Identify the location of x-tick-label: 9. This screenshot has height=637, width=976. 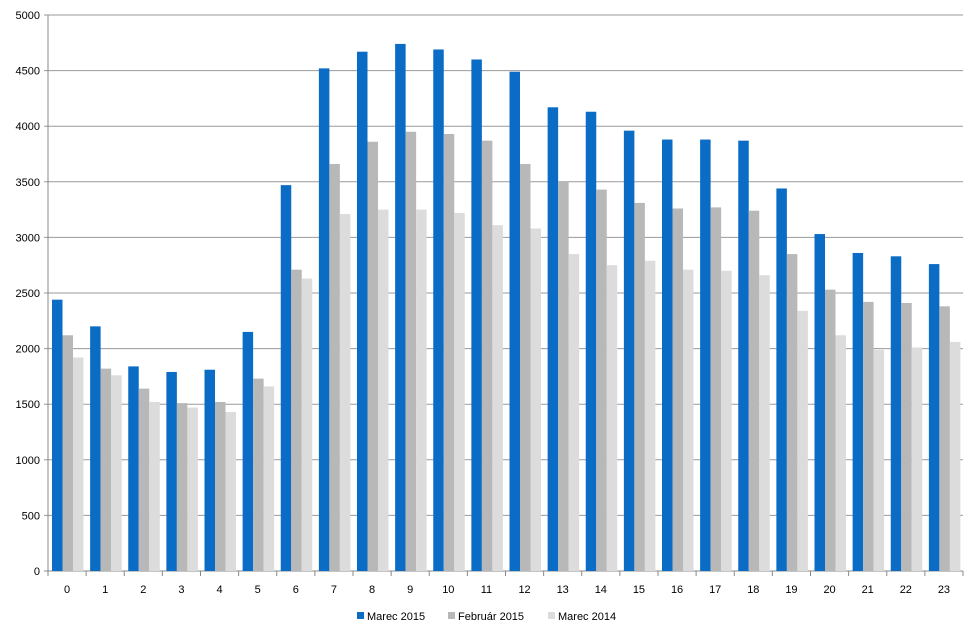
(410, 590).